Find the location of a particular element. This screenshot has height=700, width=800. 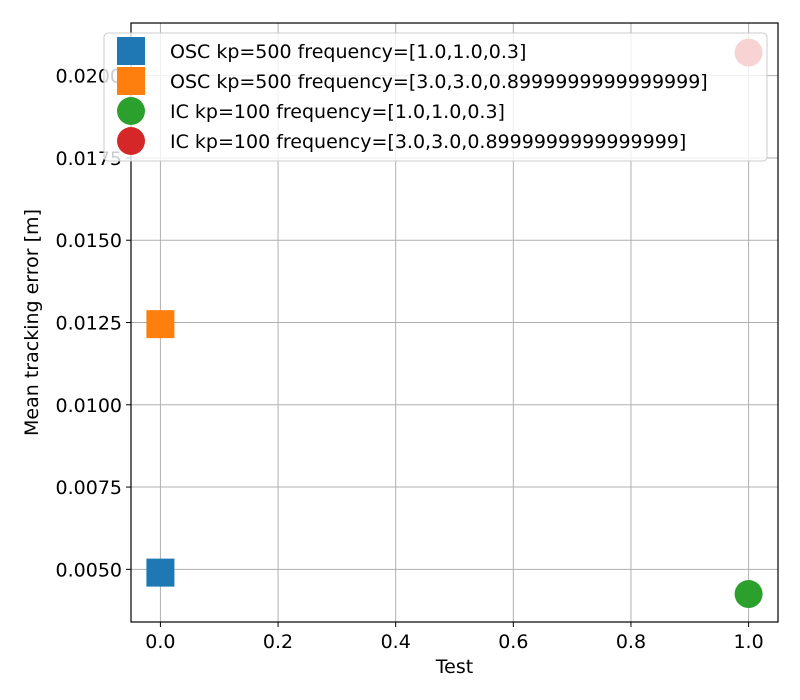

x-tick-label: 0.4 is located at coordinates (396, 642).